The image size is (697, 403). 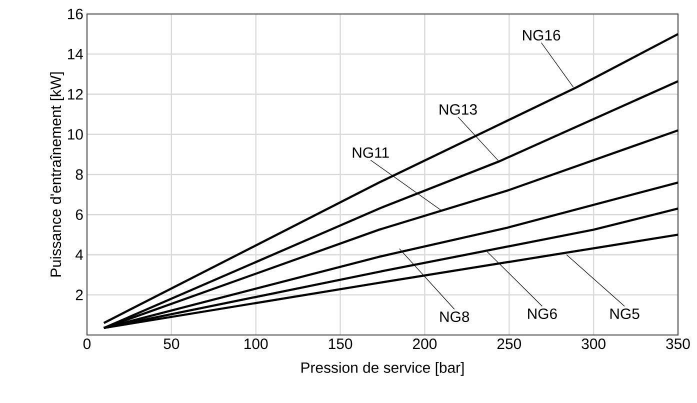 What do you see at coordinates (382, 369) in the screenshot?
I see `x-axis-title: Pression de service [bar]` at bounding box center [382, 369].